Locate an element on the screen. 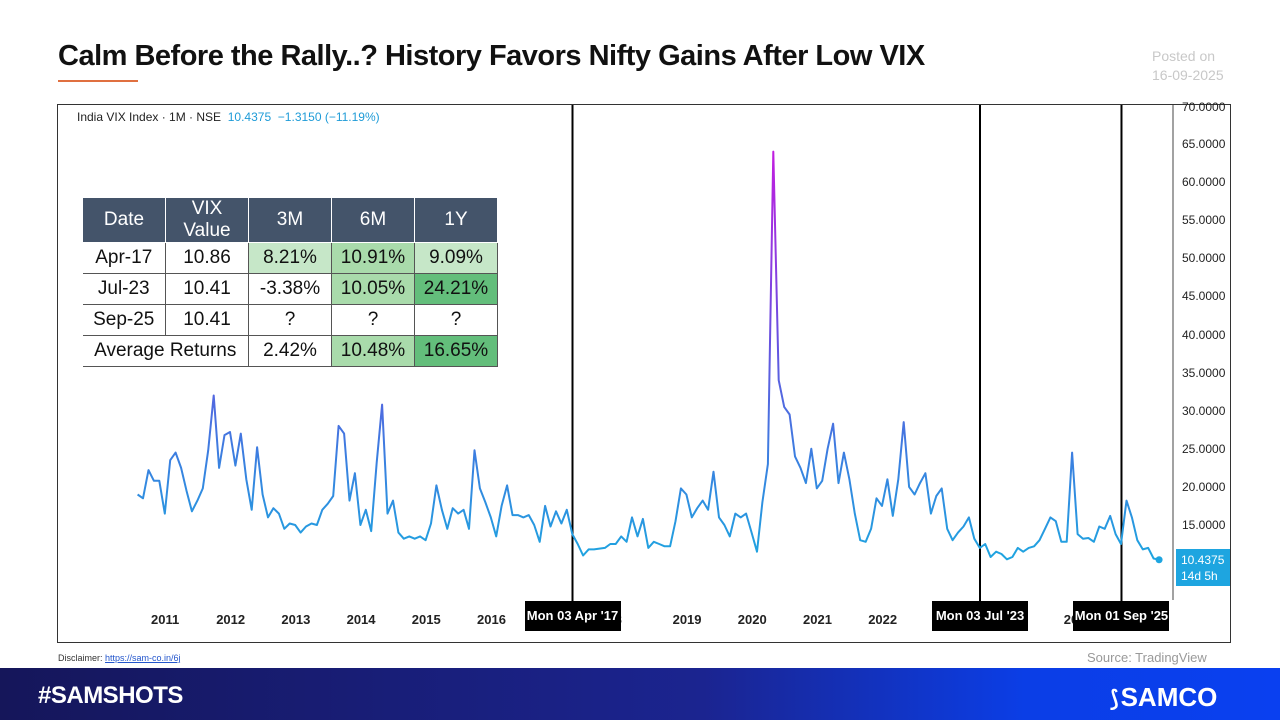 The height and width of the screenshot is (720, 1280). cell-date: Apr-17 is located at coordinates (124, 258).